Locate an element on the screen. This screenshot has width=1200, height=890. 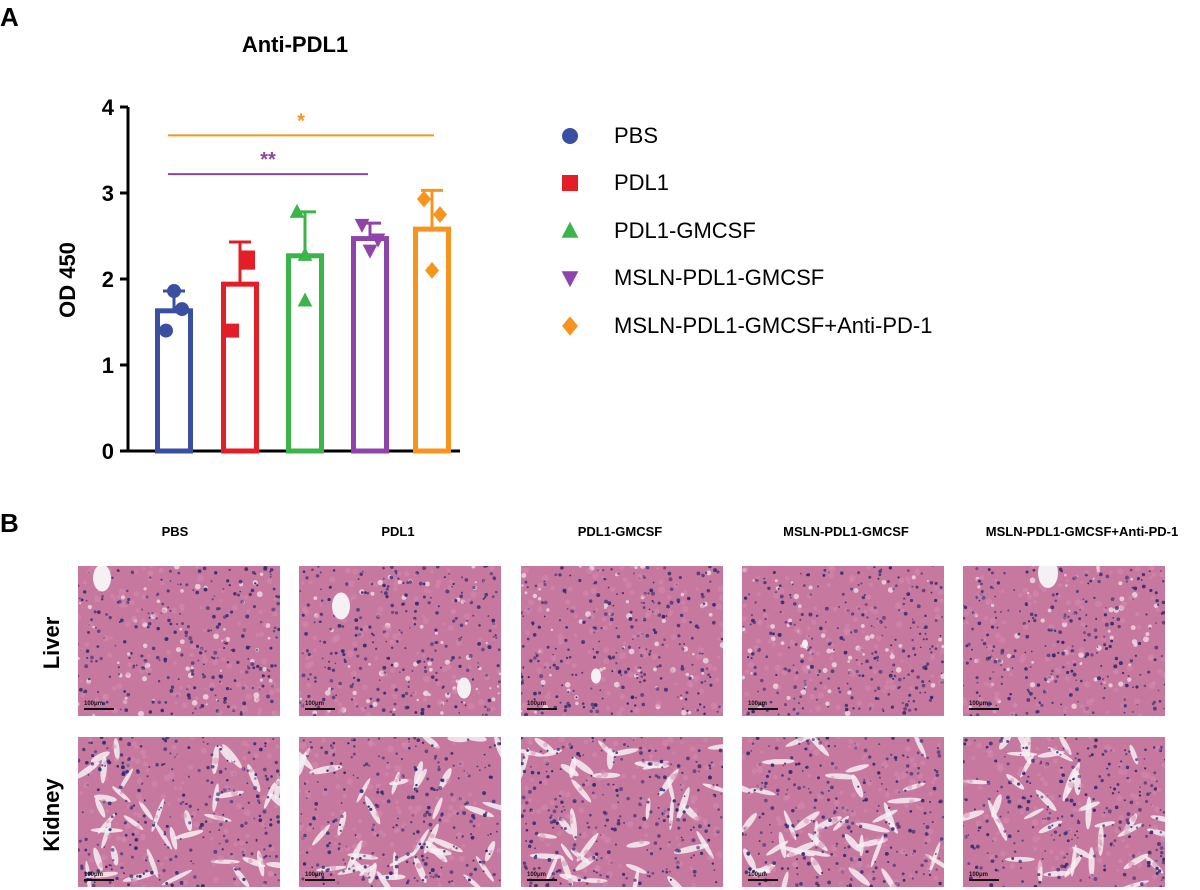
bars is located at coordinates (303, 321).